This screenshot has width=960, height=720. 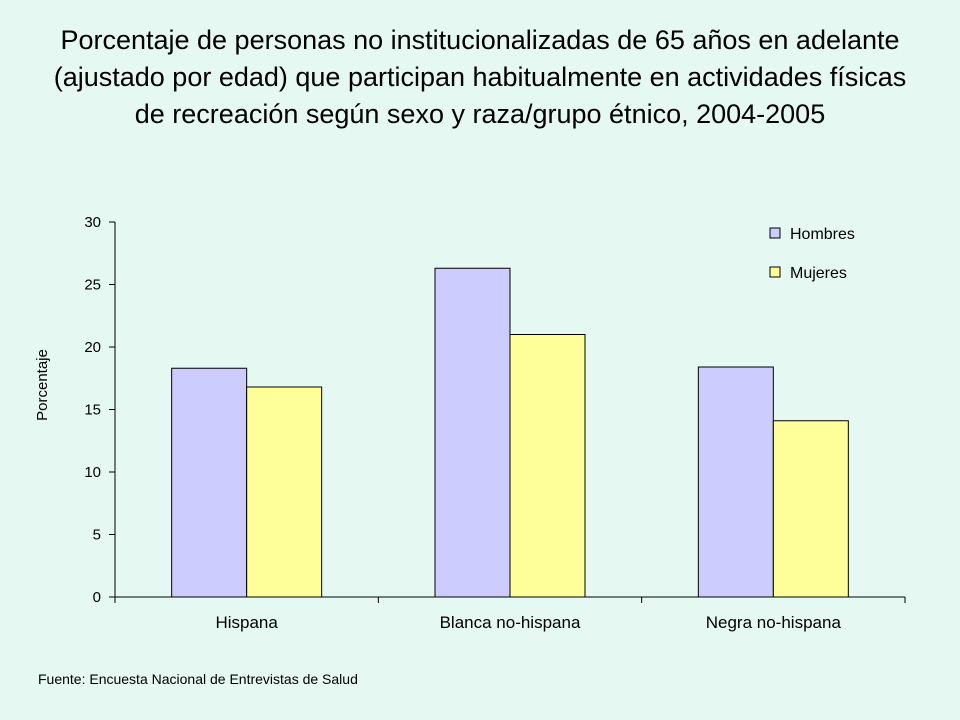 What do you see at coordinates (775, 272) in the screenshot?
I see `legend-swatch-mujeres` at bounding box center [775, 272].